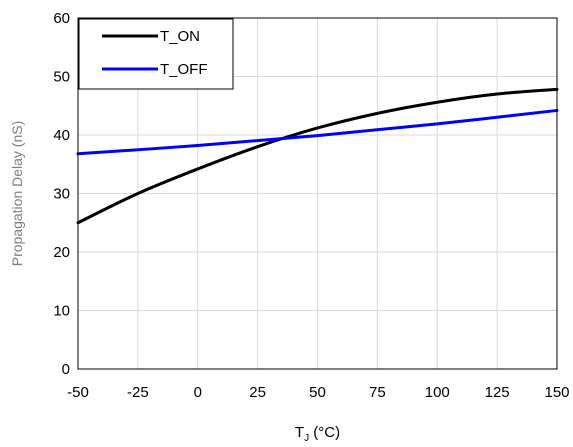 The width and height of the screenshot is (573, 447). What do you see at coordinates (61, 135) in the screenshot?
I see `y-tick-label: 40` at bounding box center [61, 135].